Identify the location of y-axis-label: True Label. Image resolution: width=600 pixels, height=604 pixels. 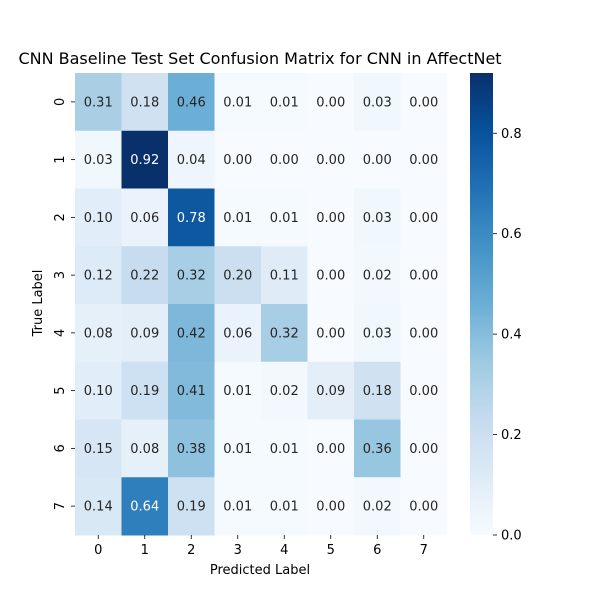
(38, 304).